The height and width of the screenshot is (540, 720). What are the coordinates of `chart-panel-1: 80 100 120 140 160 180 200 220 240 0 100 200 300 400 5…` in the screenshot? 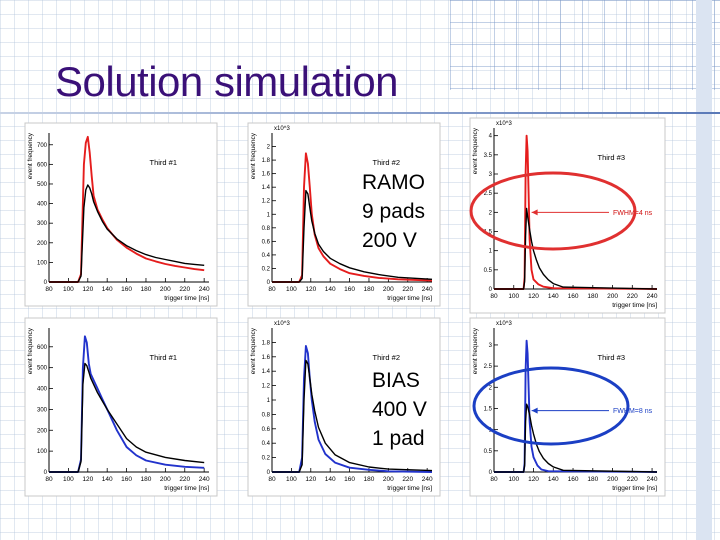 It's located at (121, 214).